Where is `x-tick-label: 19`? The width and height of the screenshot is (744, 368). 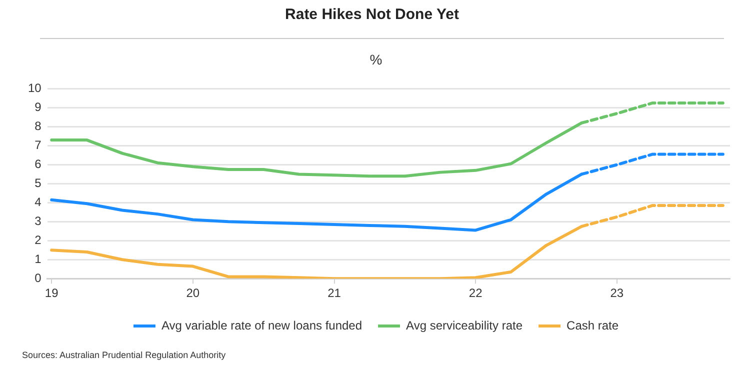 x-tick-label: 19 is located at coordinates (51, 293).